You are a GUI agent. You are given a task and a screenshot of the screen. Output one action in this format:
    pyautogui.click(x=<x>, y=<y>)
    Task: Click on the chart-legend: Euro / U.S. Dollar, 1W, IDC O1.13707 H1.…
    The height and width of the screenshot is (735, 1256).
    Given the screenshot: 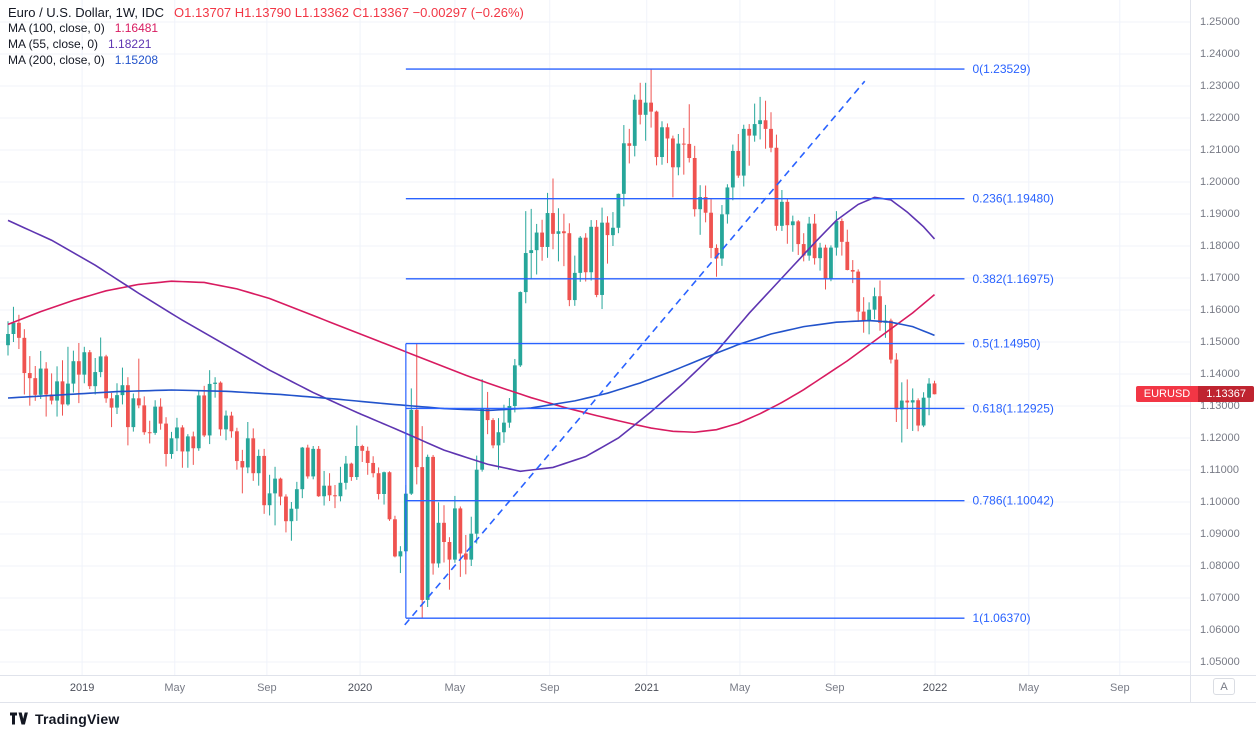 What is the action you would take?
    pyautogui.click(x=266, y=37)
    